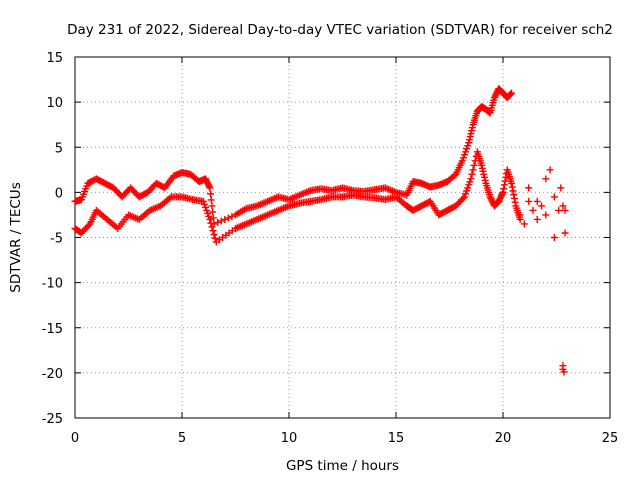 The width and height of the screenshot is (640, 480). Describe the element at coordinates (52, 374) in the screenshot. I see `y-tick-label: -20` at that location.